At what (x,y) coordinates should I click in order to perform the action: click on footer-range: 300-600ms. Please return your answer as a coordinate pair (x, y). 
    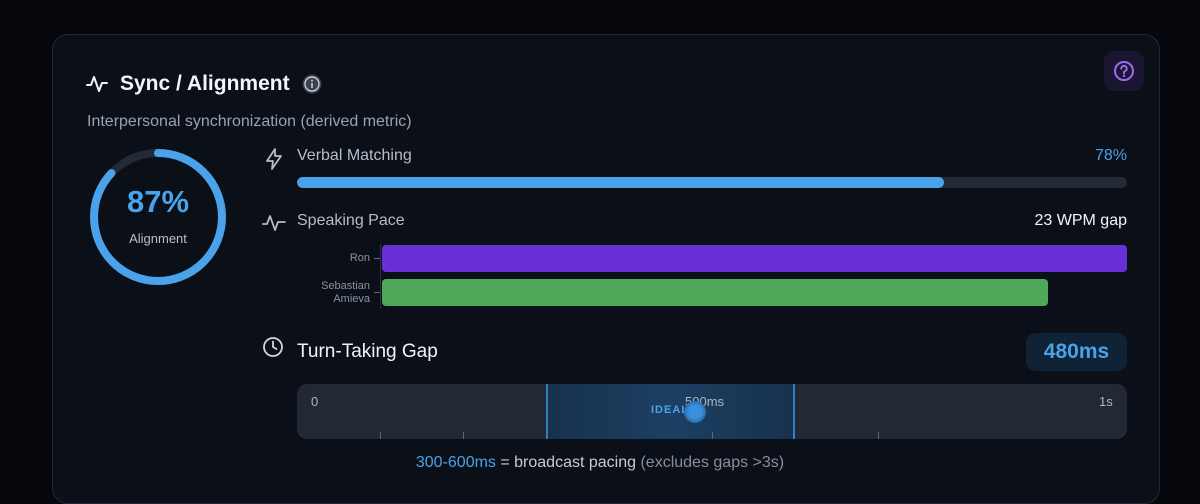
    Looking at the image, I should click on (455, 462).